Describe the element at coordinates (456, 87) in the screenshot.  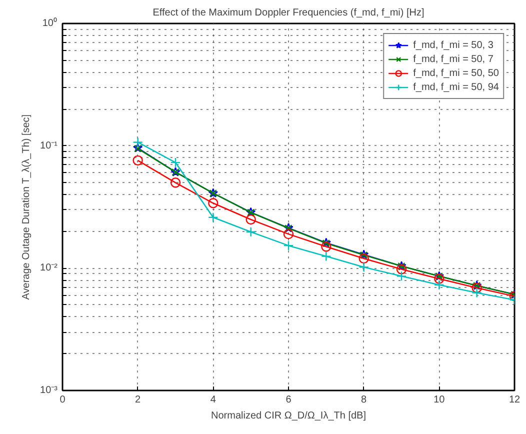
I see `legend-label: f_md, f_mi = 50, 94` at that location.